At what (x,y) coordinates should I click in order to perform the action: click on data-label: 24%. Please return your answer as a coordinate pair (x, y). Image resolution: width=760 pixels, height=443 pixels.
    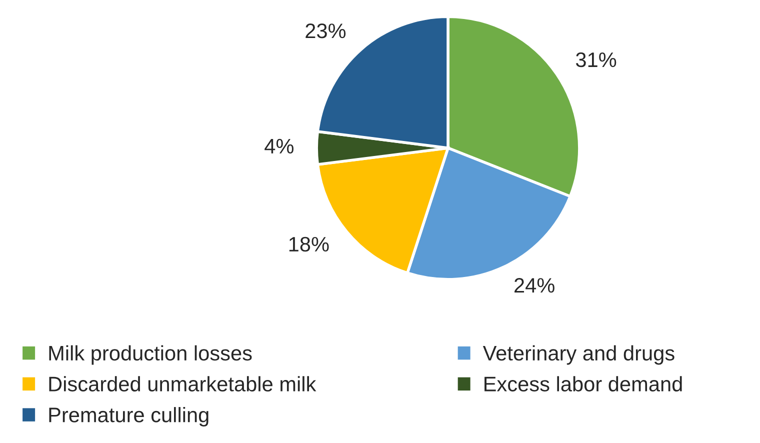
    Looking at the image, I should click on (534, 285).